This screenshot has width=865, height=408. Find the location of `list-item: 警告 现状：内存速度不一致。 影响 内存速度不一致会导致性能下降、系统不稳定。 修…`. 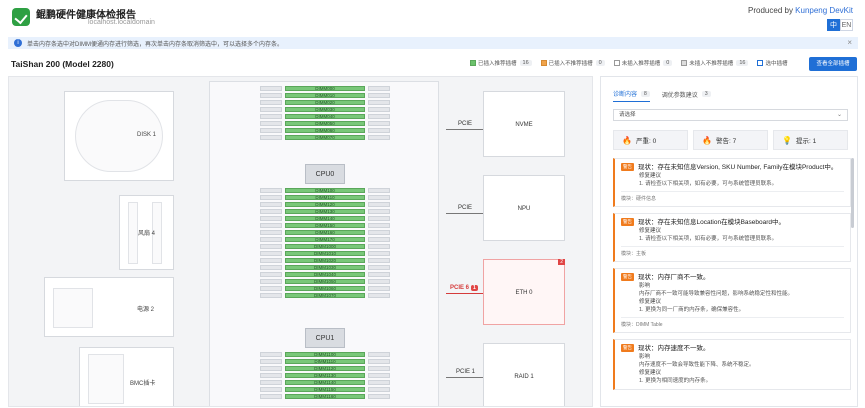

list-item: 警告 现状：内存速度不一致。 影响 内存速度不一致会导致性能下降、系统不稳定。 修… is located at coordinates (732, 364).